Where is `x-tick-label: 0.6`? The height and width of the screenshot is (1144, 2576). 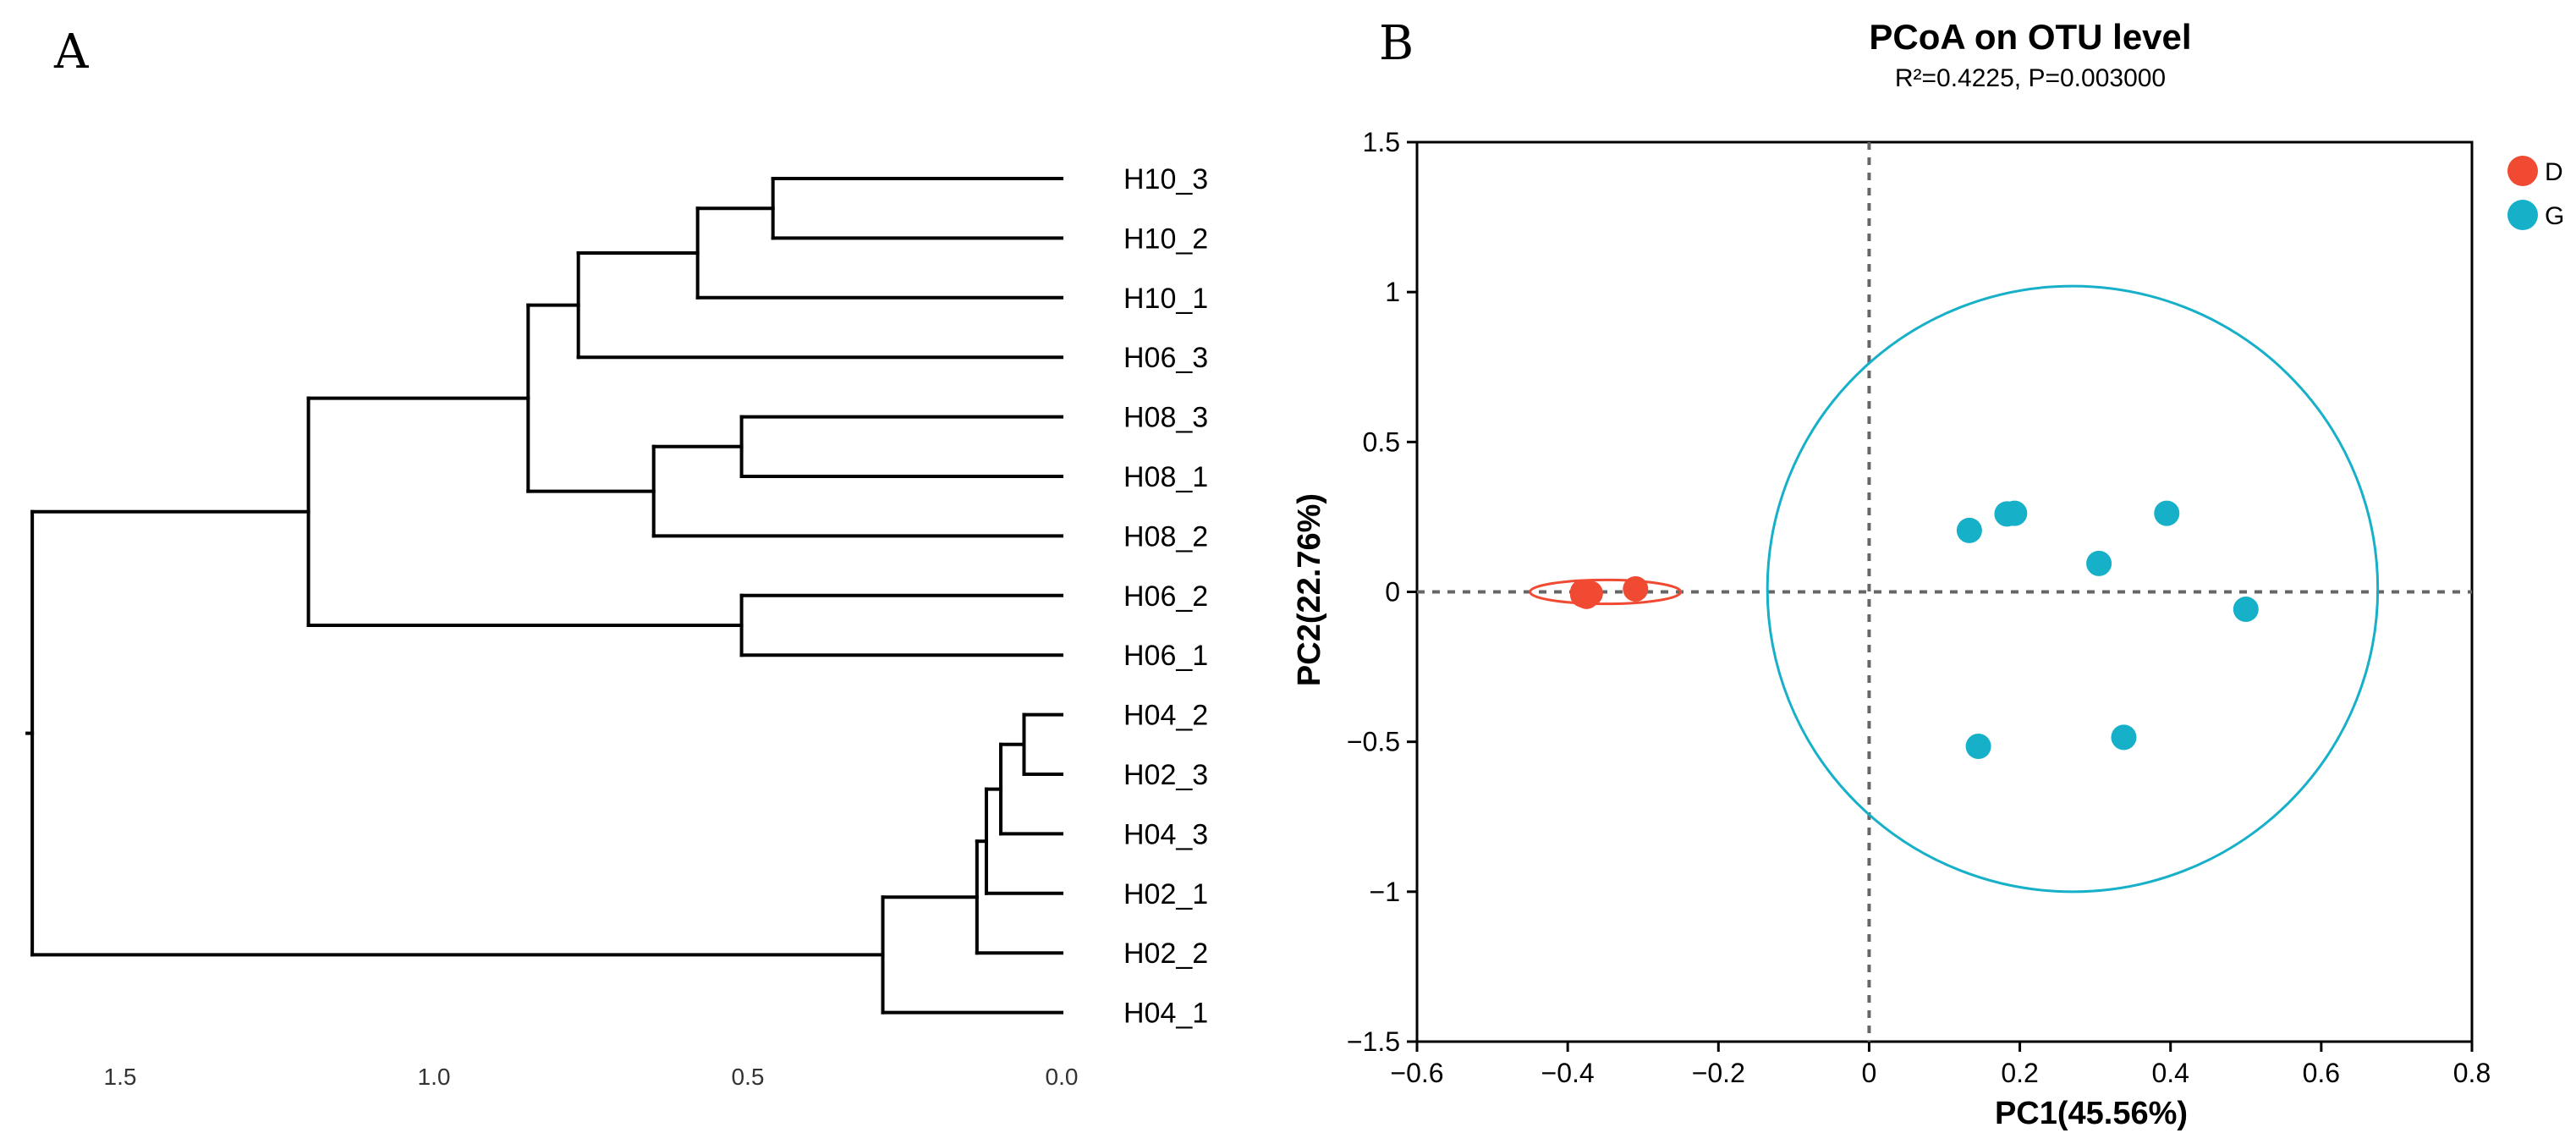 x-tick-label: 0.6 is located at coordinates (2322, 1073).